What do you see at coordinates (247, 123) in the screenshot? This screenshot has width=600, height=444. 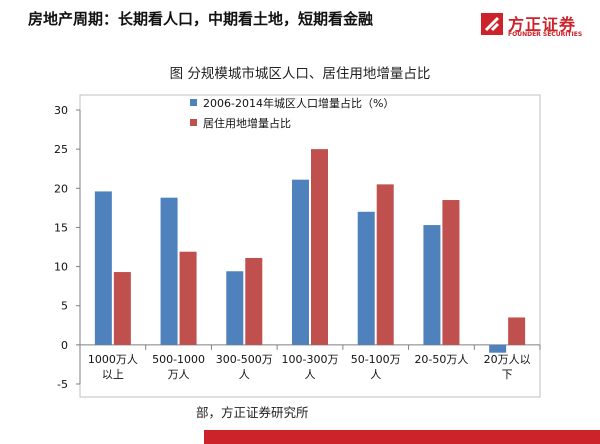 I see `legend-label: 居住用地增量占比` at bounding box center [247, 123].